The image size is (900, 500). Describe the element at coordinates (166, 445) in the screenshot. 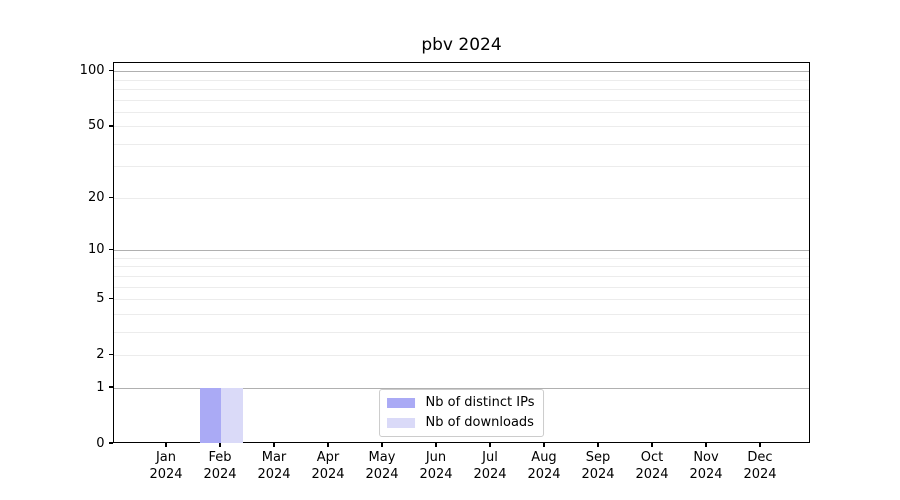

I see `x-tick-jan` at that location.